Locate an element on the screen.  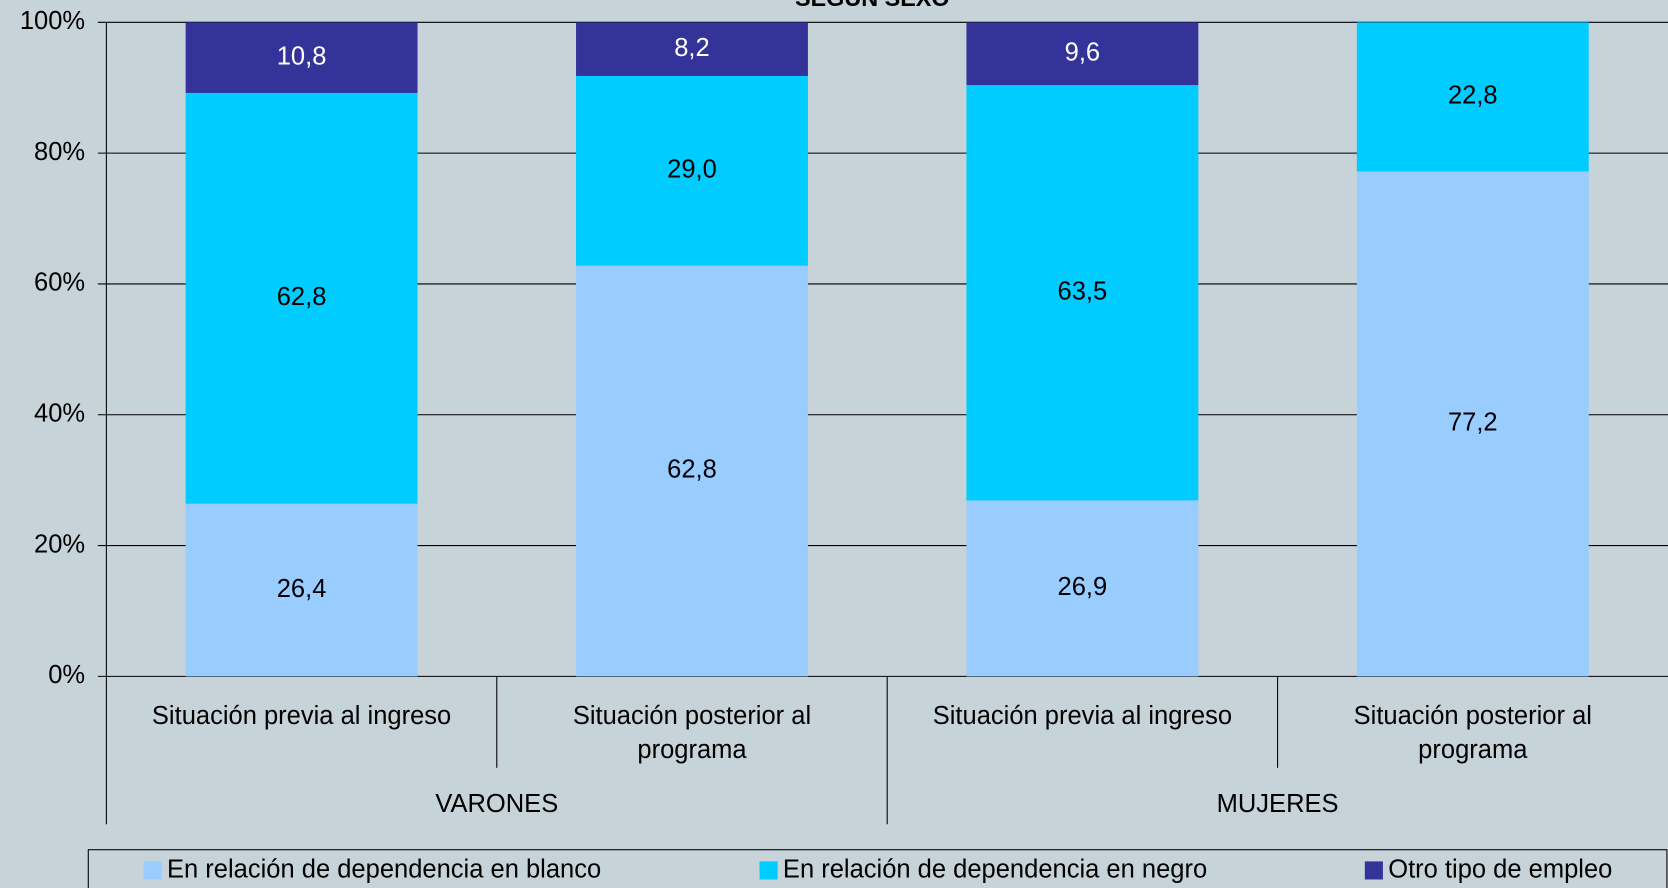
legend-box is located at coordinates (877, 868).